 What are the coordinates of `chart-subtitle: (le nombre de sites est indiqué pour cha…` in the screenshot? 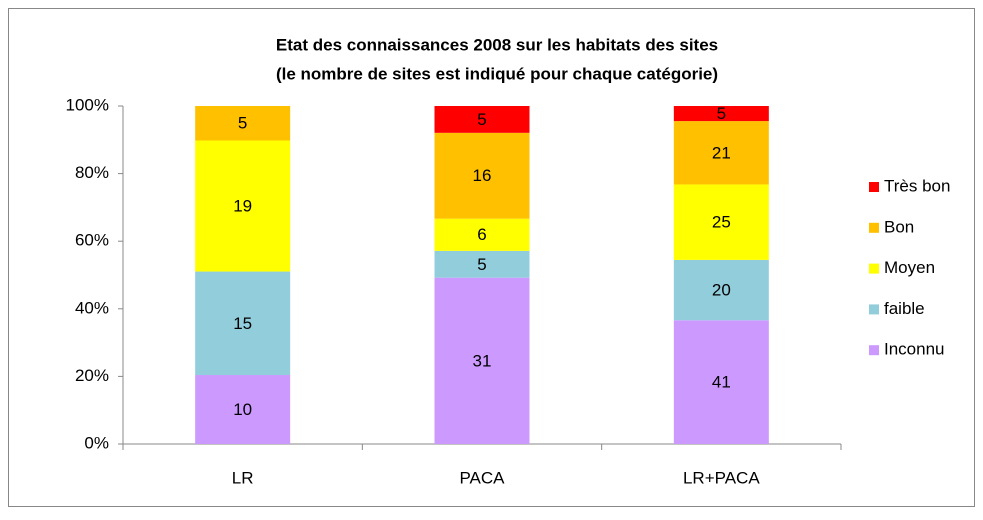 It's located at (497, 73).